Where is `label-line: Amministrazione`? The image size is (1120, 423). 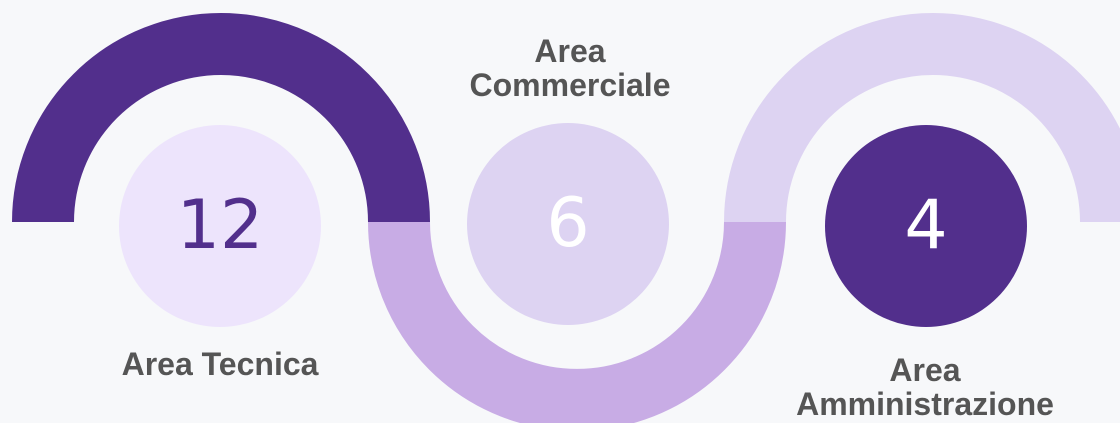 label-line: Amministrazione is located at coordinates (925, 404).